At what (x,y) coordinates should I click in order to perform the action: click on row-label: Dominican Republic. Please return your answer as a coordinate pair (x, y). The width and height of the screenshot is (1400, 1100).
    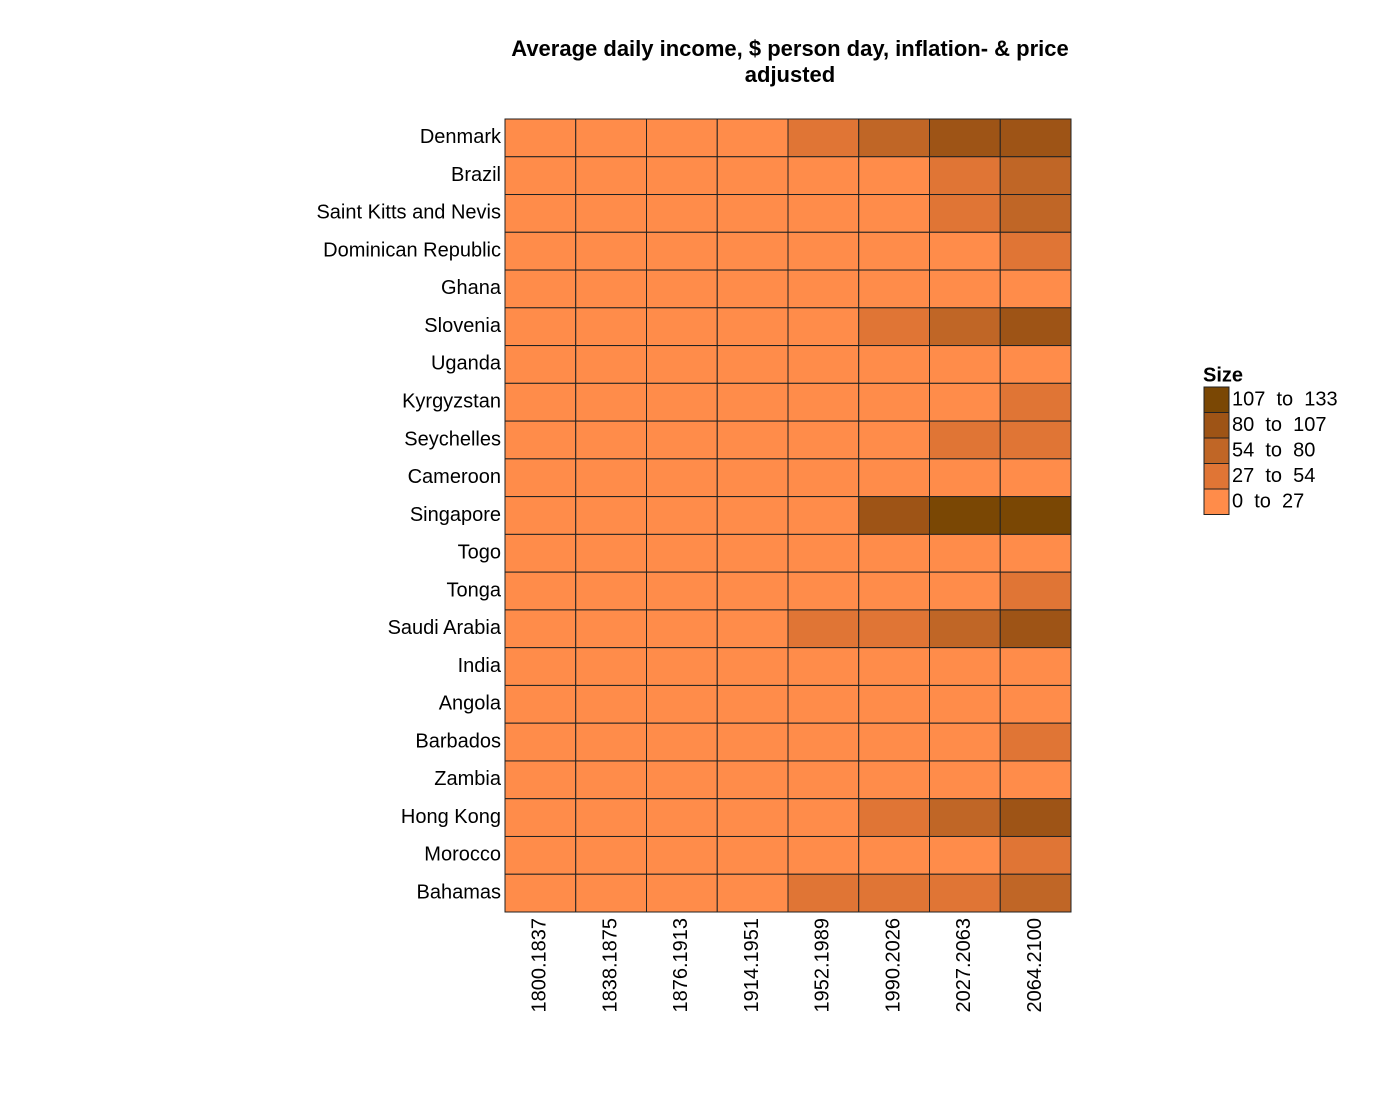
    Looking at the image, I should click on (412, 250).